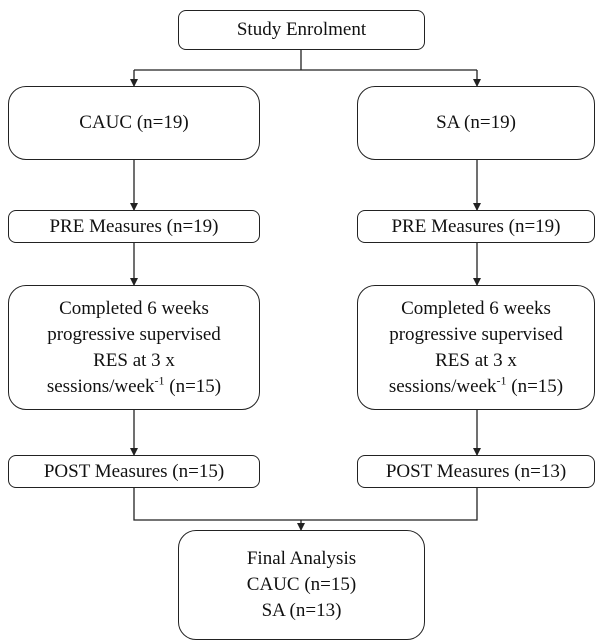 The height and width of the screenshot is (643, 601). What do you see at coordinates (305, 60) in the screenshot?
I see `split-line` at bounding box center [305, 60].